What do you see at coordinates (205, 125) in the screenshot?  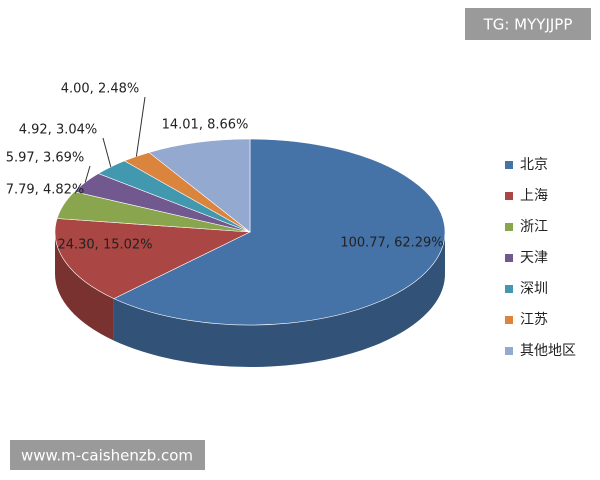 I see `data-label: 14.01, 8.66%` at bounding box center [205, 125].